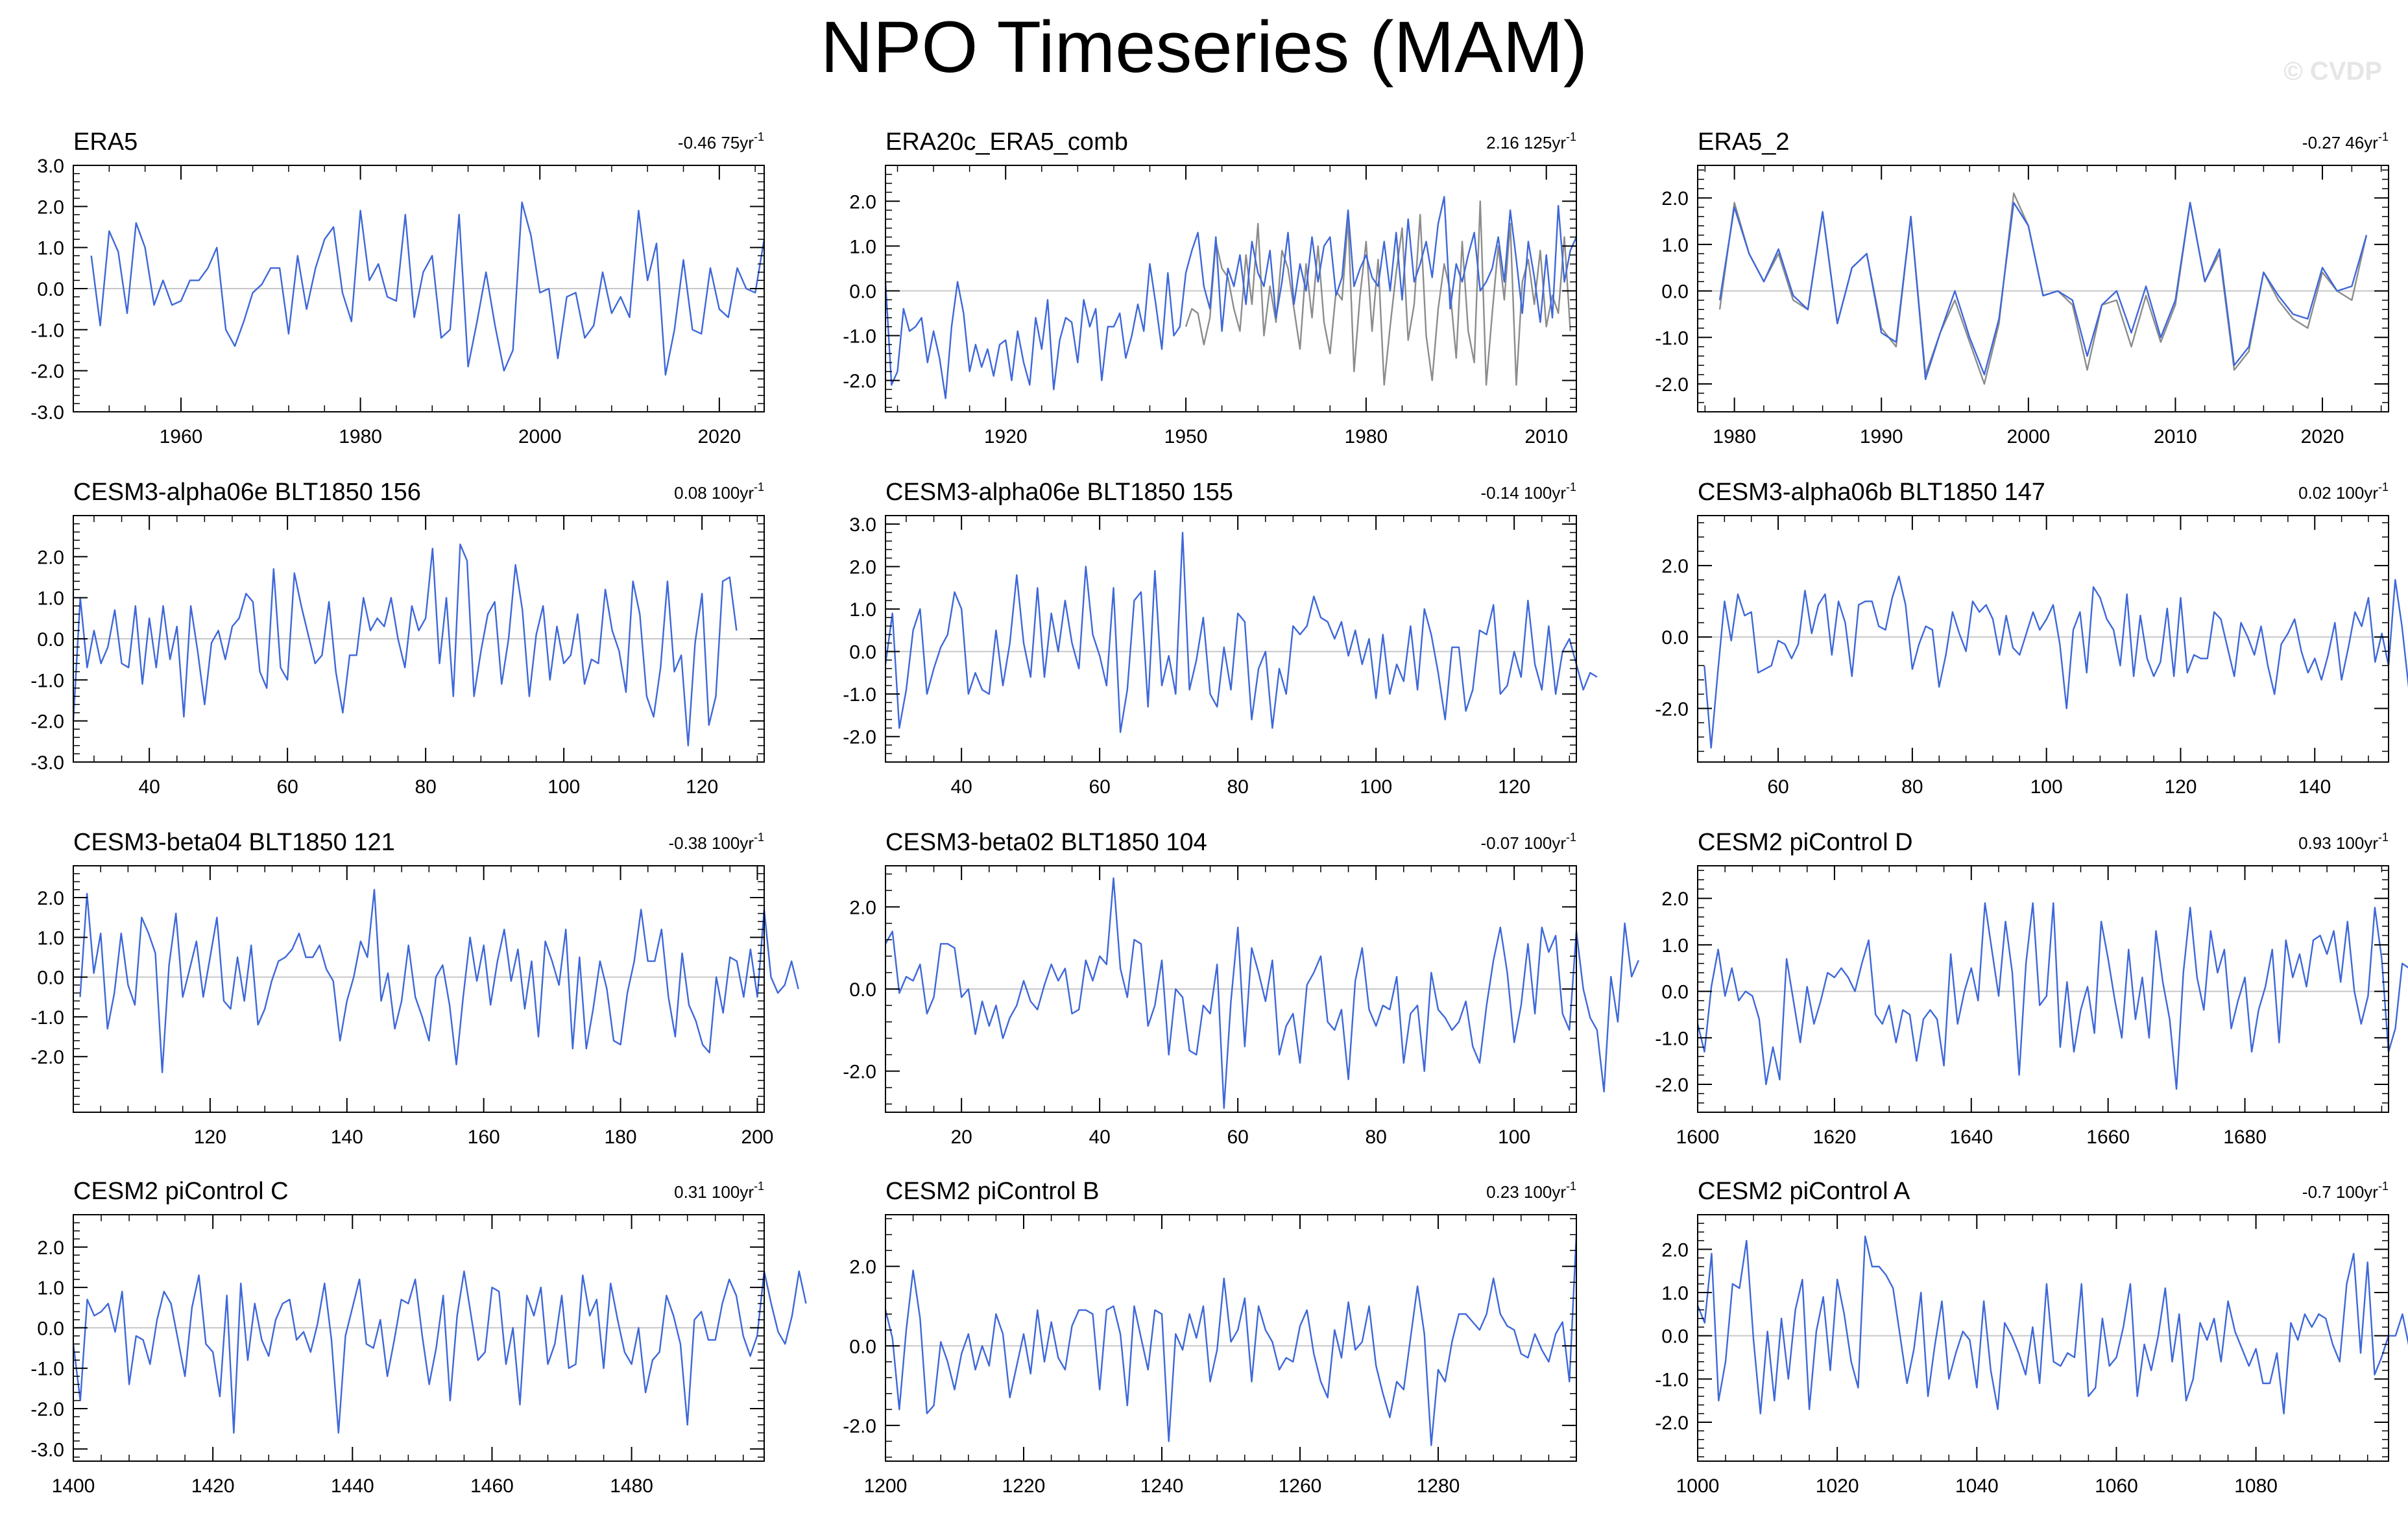 The image size is (2408, 1526). What do you see at coordinates (492, 1486) in the screenshot?
I see `xtick-label: 1460` at bounding box center [492, 1486].